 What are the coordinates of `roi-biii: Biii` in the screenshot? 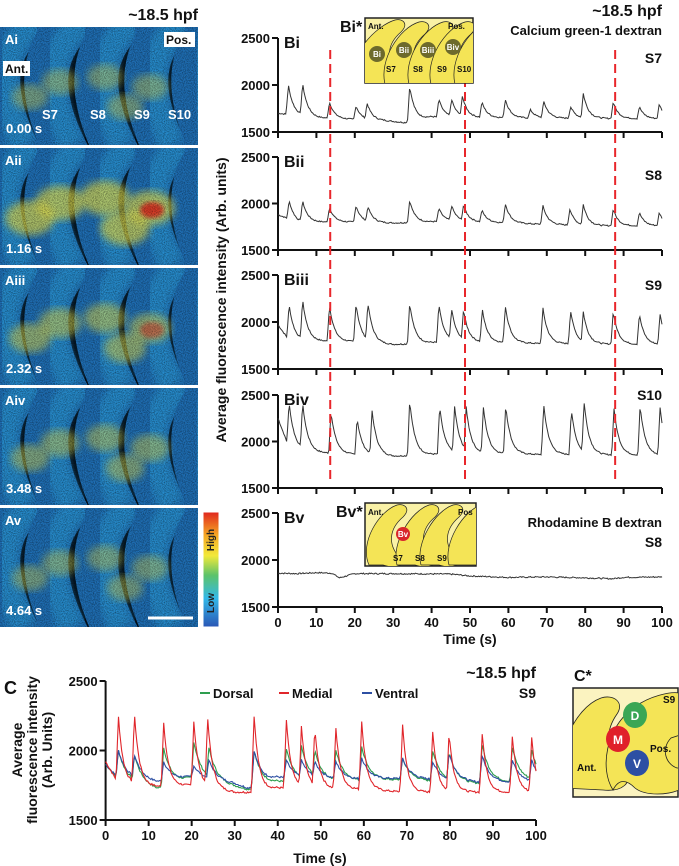 It's located at (428, 50).